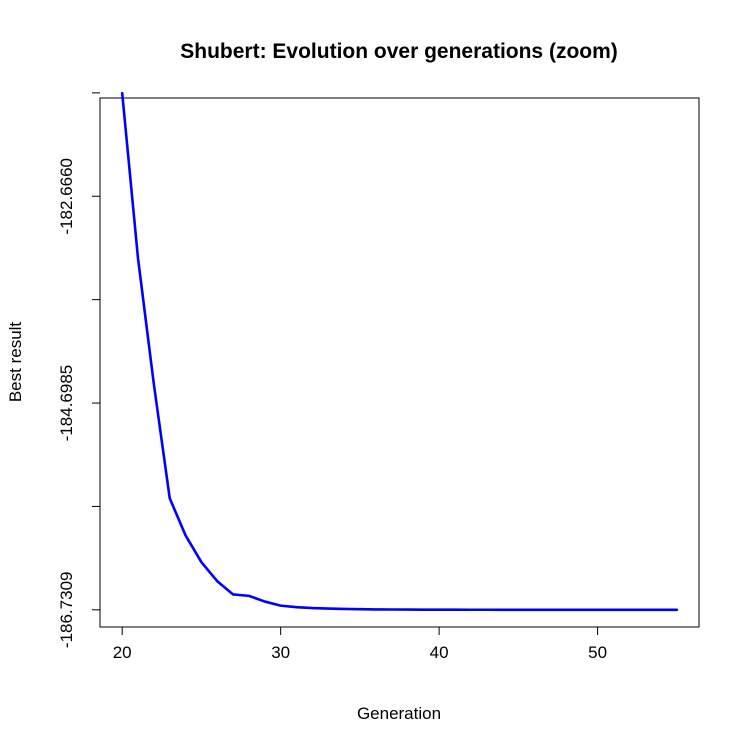  Describe the element at coordinates (280, 652) in the screenshot. I see `x-tick-label: 30` at that location.